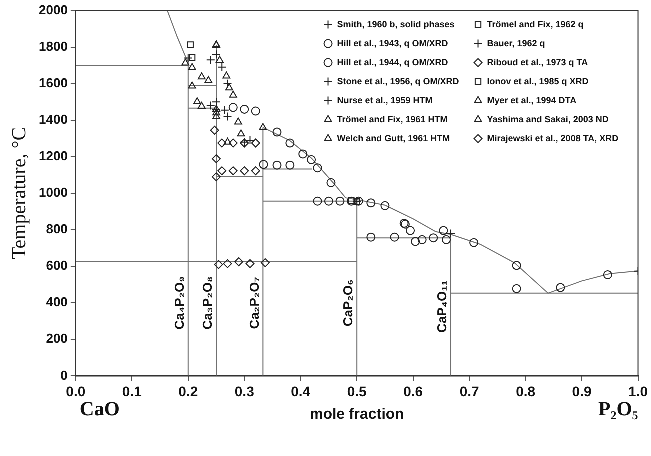 This screenshot has height=456, width=651. I want to click on legend-label: Nurse et al., 1959 HTM, so click(385, 100).